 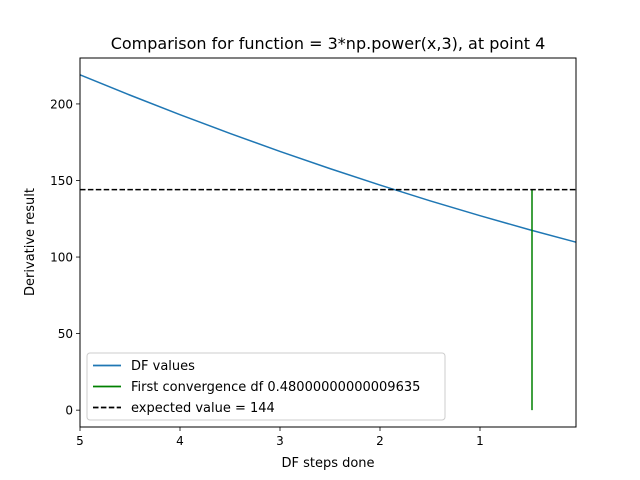 I want to click on y-tick-label: 50, so click(x=65, y=334).